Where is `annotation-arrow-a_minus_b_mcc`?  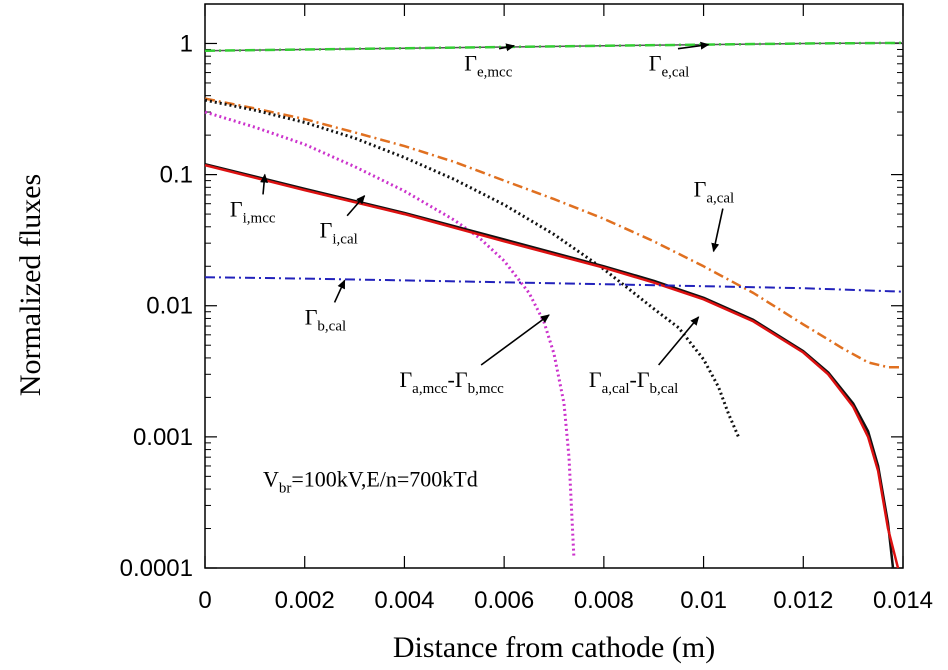 annotation-arrow-a_minus_b_mcc is located at coordinates (515, 340).